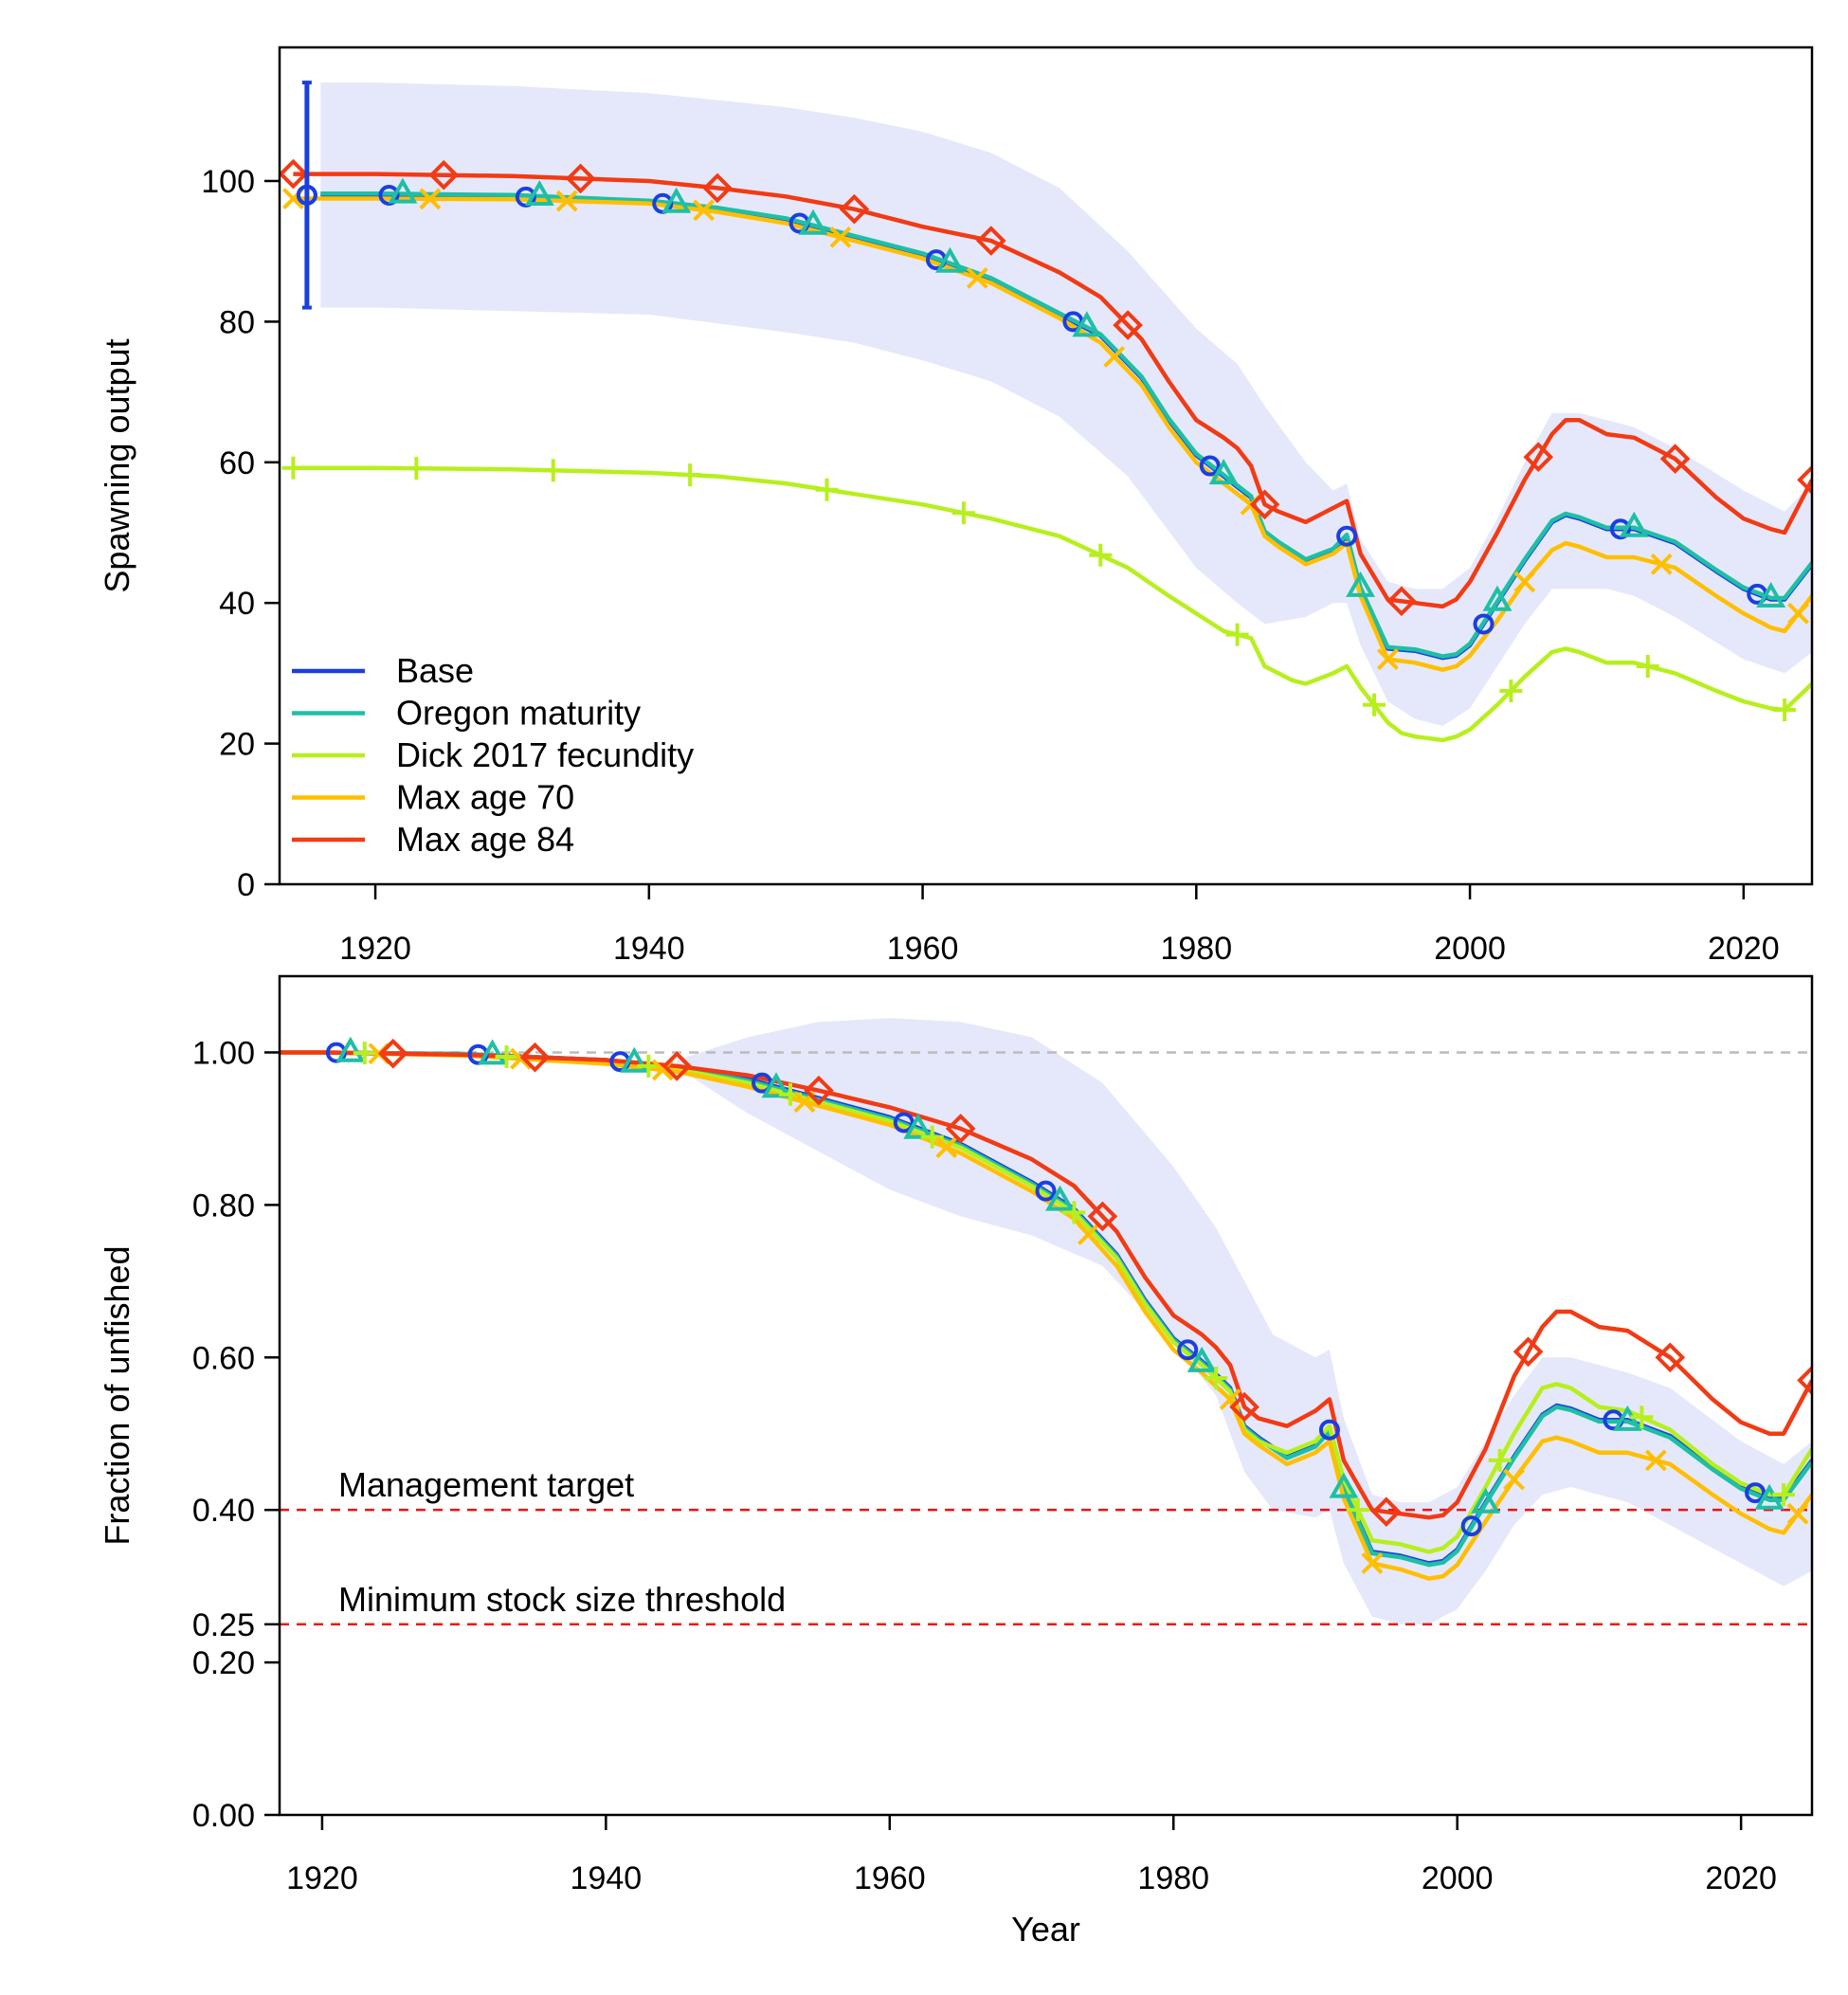 The width and height of the screenshot is (1848, 1995). Describe the element at coordinates (237, 604) in the screenshot. I see `y-tick-label: 40` at that location.